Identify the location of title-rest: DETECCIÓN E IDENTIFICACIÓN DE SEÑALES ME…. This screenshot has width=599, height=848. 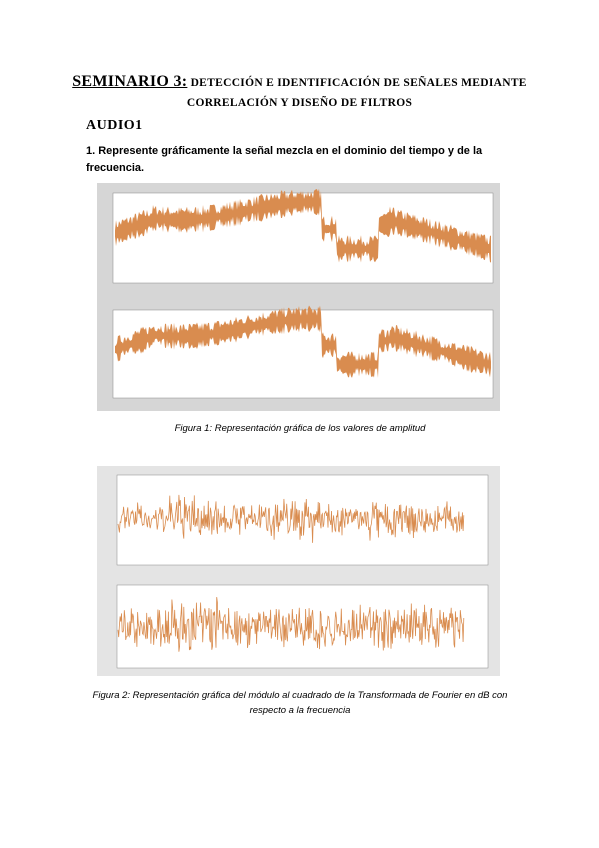
(356, 93).